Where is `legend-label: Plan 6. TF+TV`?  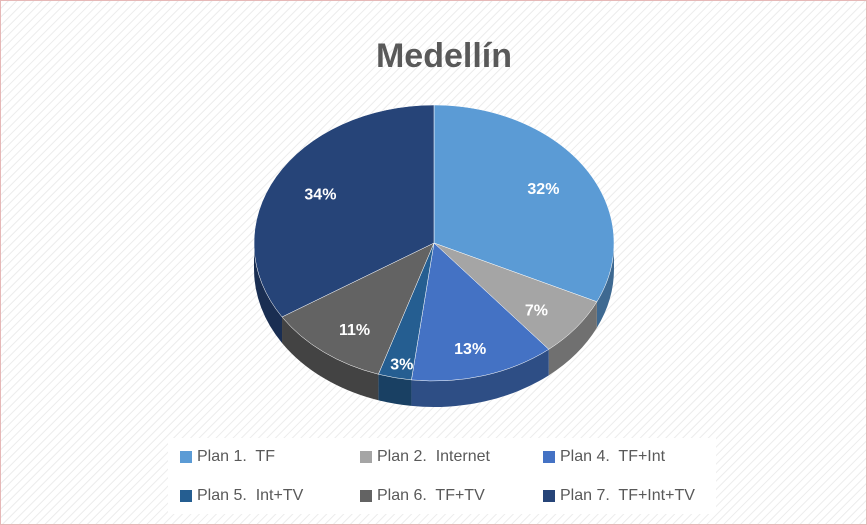
legend-label: Plan 6. TF+TV is located at coordinates (431, 495).